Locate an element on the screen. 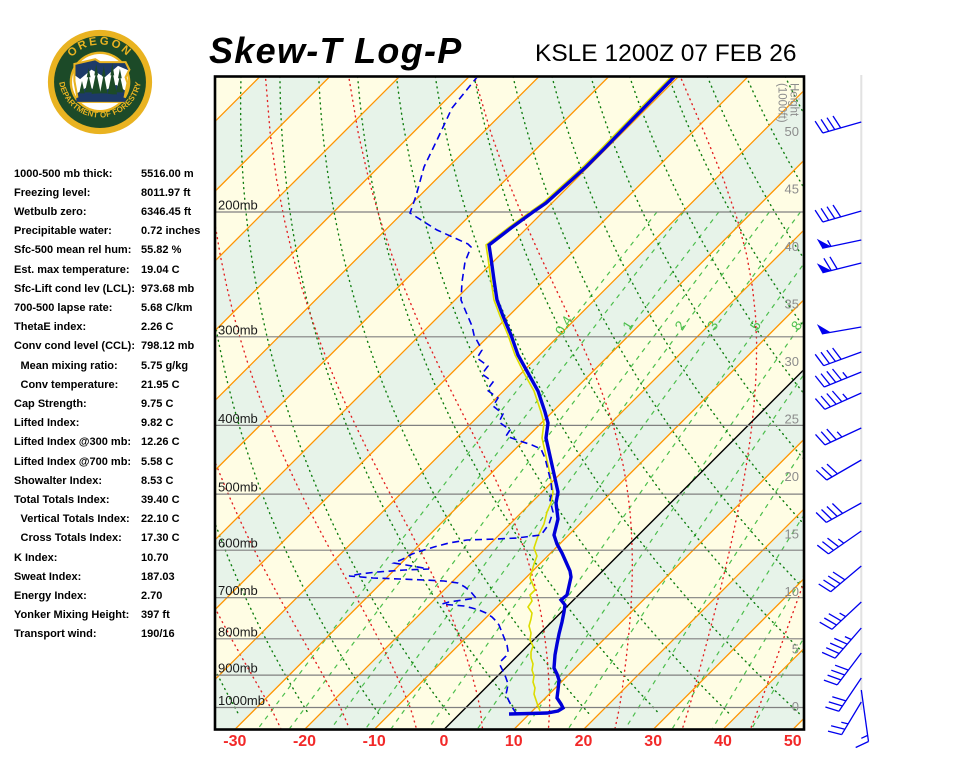  svg-text: 1000mb is located at coordinates (241, 700).